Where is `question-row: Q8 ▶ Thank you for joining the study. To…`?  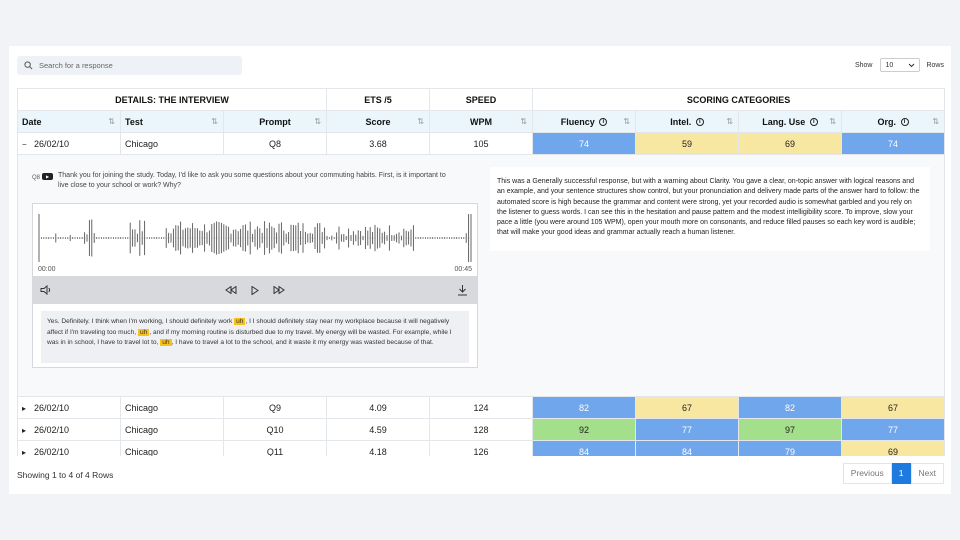 question-row: Q8 ▶ Thank you for joining the study. To… is located at coordinates (242, 181).